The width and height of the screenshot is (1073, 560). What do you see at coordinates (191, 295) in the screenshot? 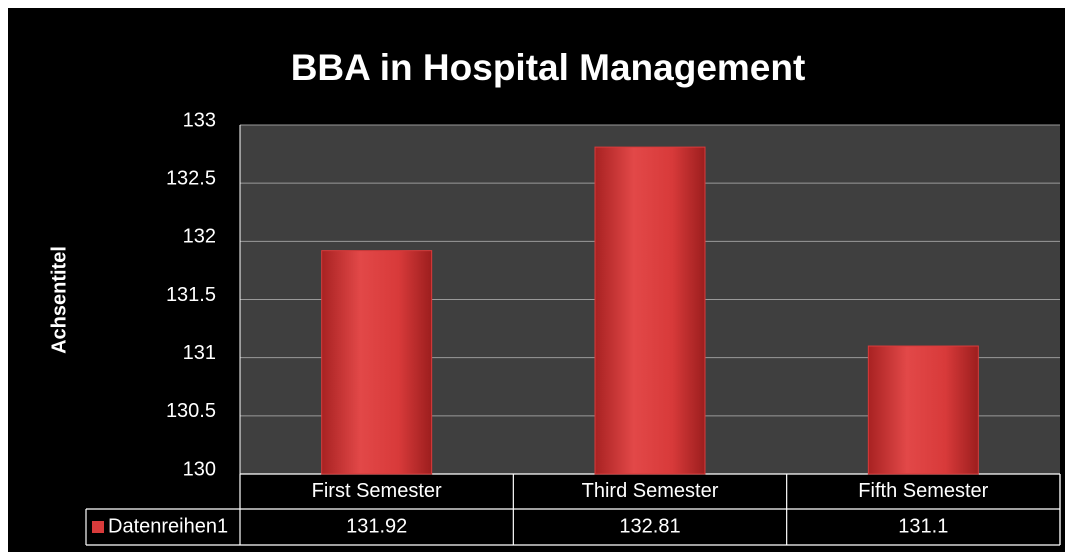
I see `y-tick-label: 131.5` at bounding box center [191, 295].